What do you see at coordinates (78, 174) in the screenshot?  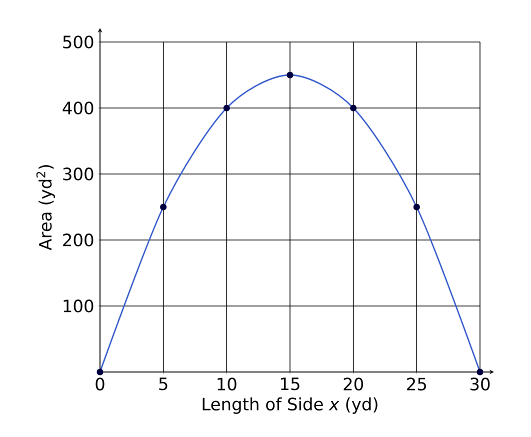 I see `y-tick-label: 300` at bounding box center [78, 174].